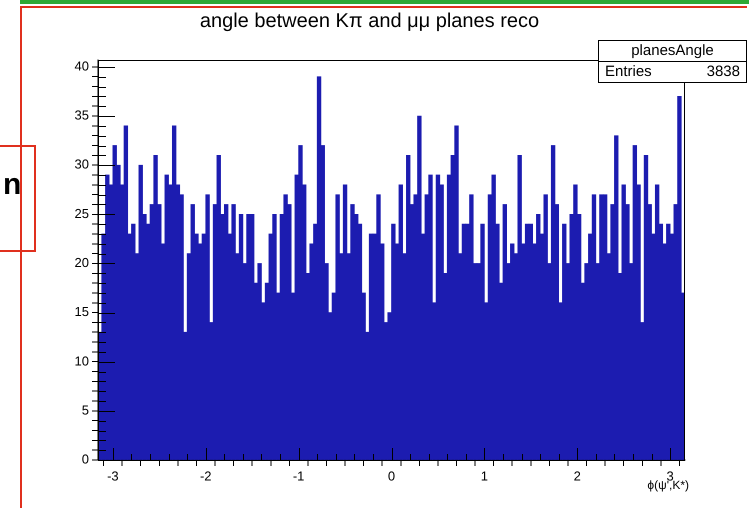 The image size is (749, 508). What do you see at coordinates (81, 262) in the screenshot?
I see `y-tick-label: 20` at bounding box center [81, 262].